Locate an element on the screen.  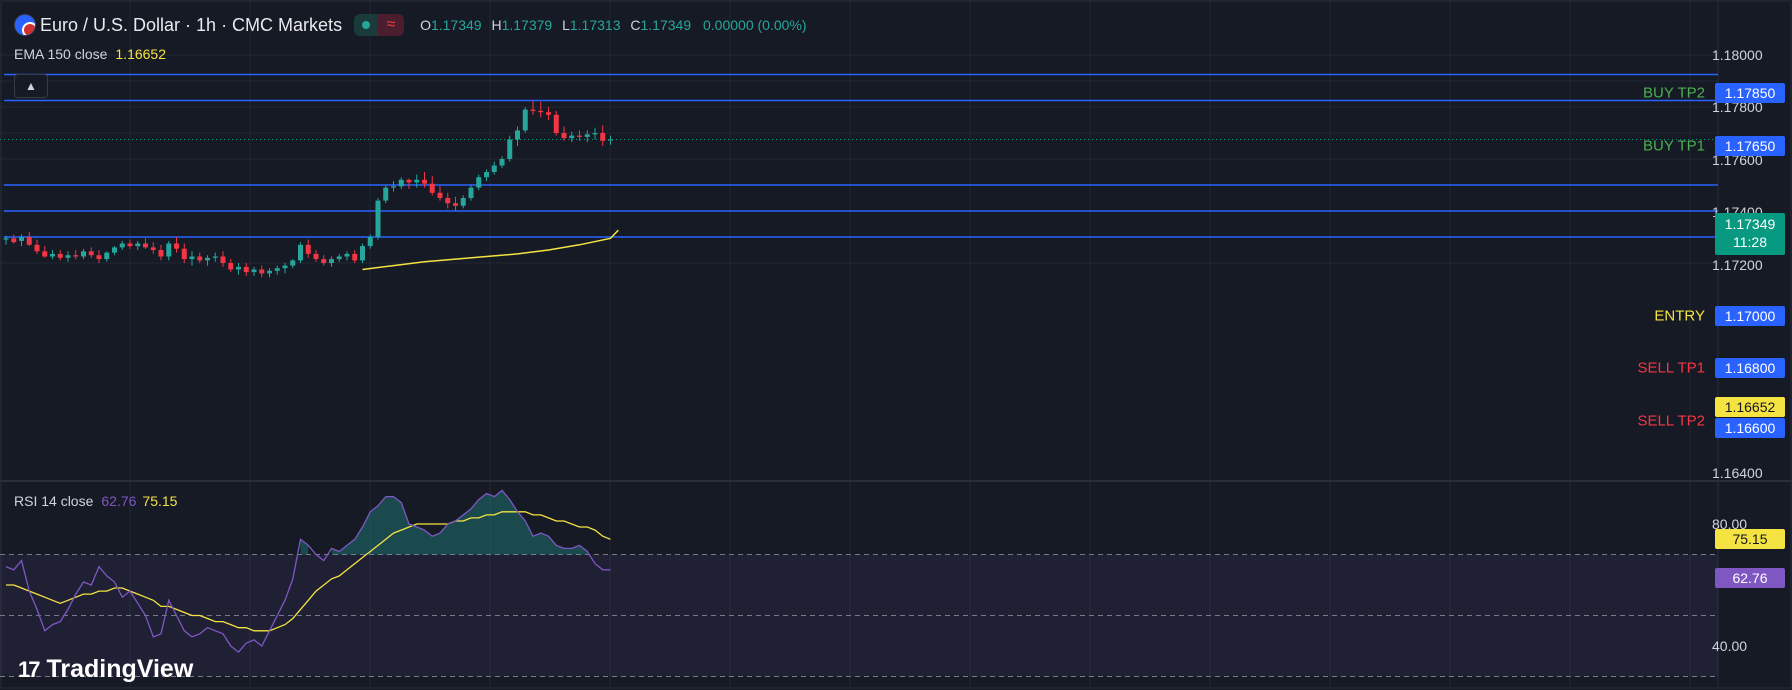
ema-legend-value: 1.16652 is located at coordinates (140, 54).